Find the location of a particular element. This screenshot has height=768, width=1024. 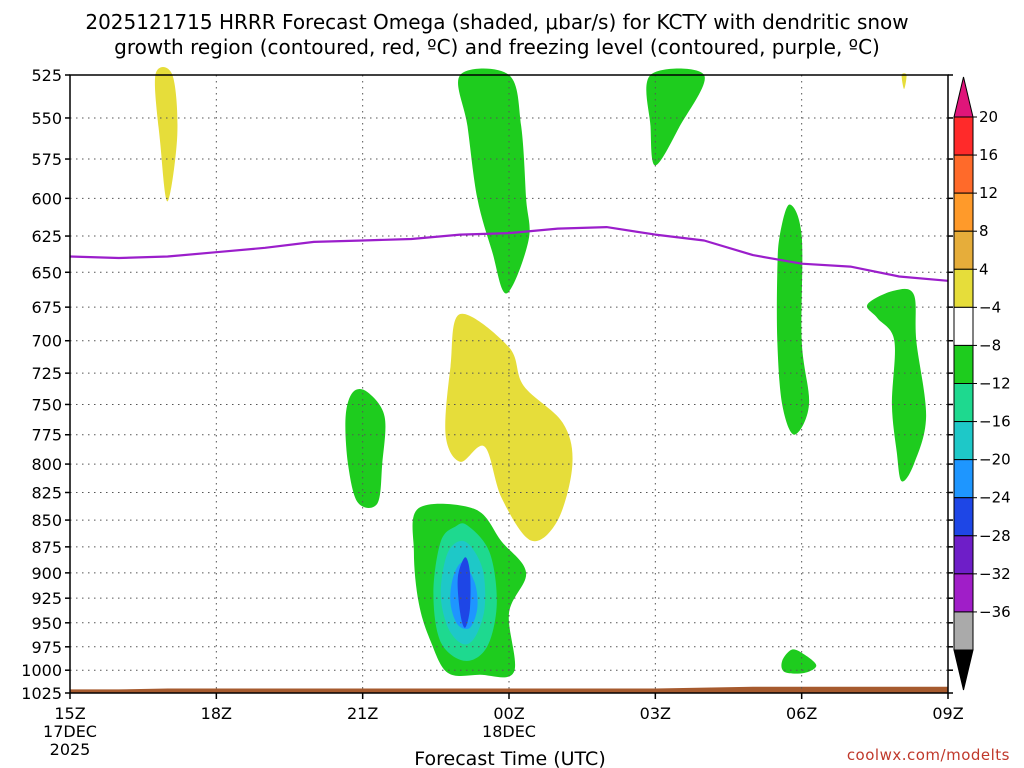

x-tick-label: 00Z is located at coordinates (508, 713).